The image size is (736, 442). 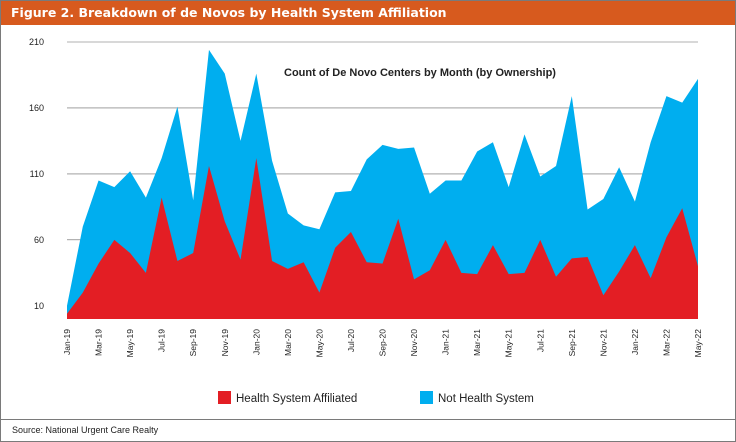 I want to click on x-tick-label: Jan-20, so click(x=256, y=342).